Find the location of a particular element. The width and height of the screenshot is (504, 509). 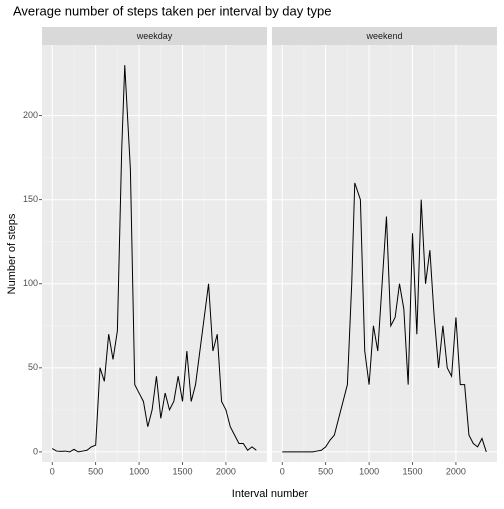

y-tick-label: 100 is located at coordinates (30, 283).